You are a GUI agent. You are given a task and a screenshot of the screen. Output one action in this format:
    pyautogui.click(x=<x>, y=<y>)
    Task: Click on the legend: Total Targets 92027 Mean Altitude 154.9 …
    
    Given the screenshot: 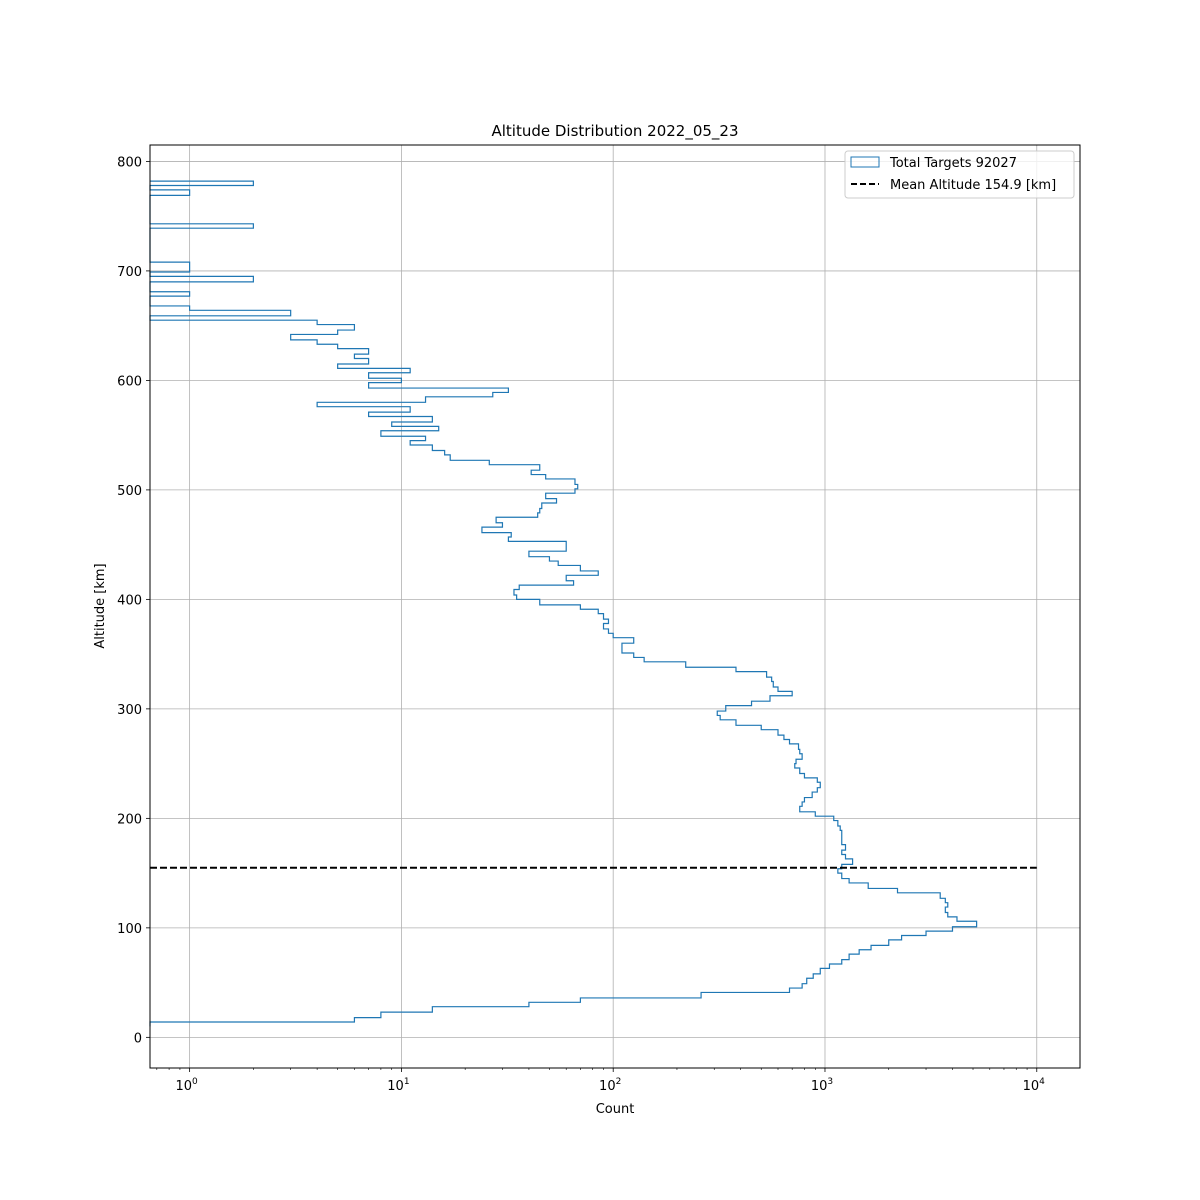 What is the action you would take?
    pyautogui.click(x=959, y=174)
    